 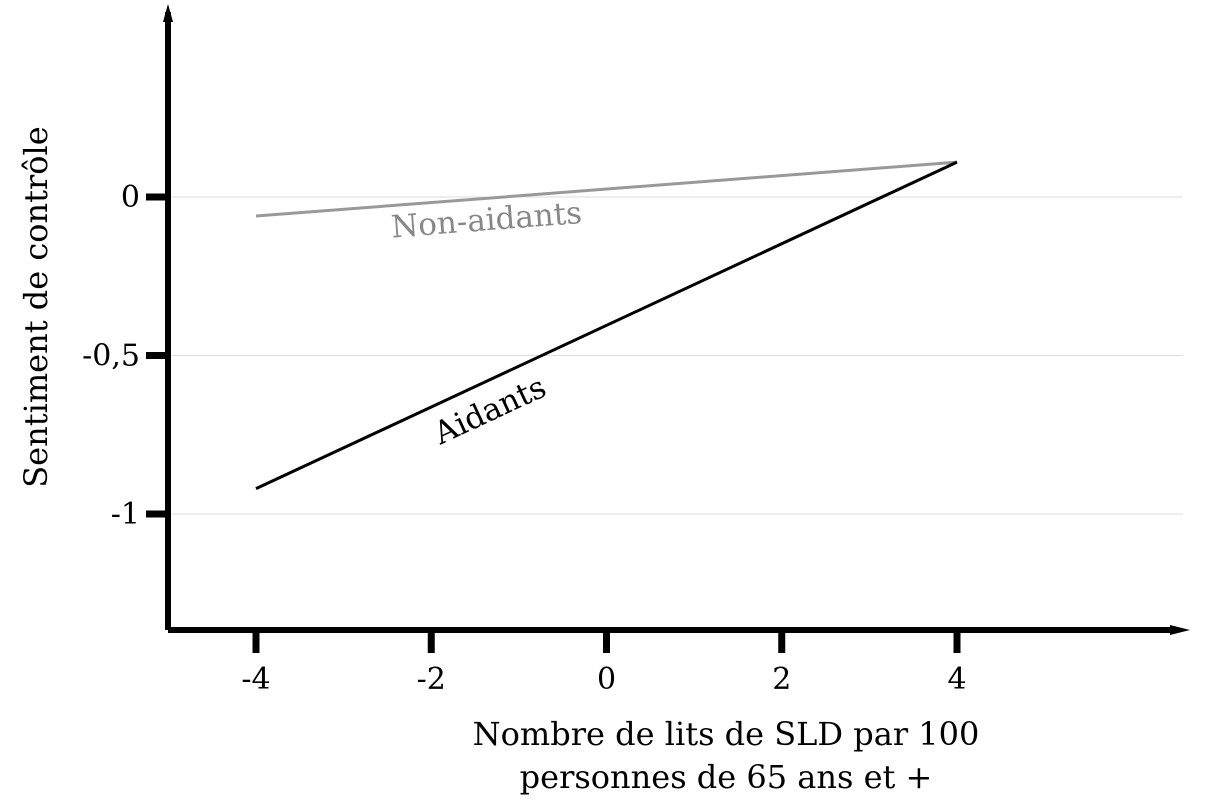 What do you see at coordinates (431, 679) in the screenshot?
I see `x-tick-label-1: -2` at bounding box center [431, 679].